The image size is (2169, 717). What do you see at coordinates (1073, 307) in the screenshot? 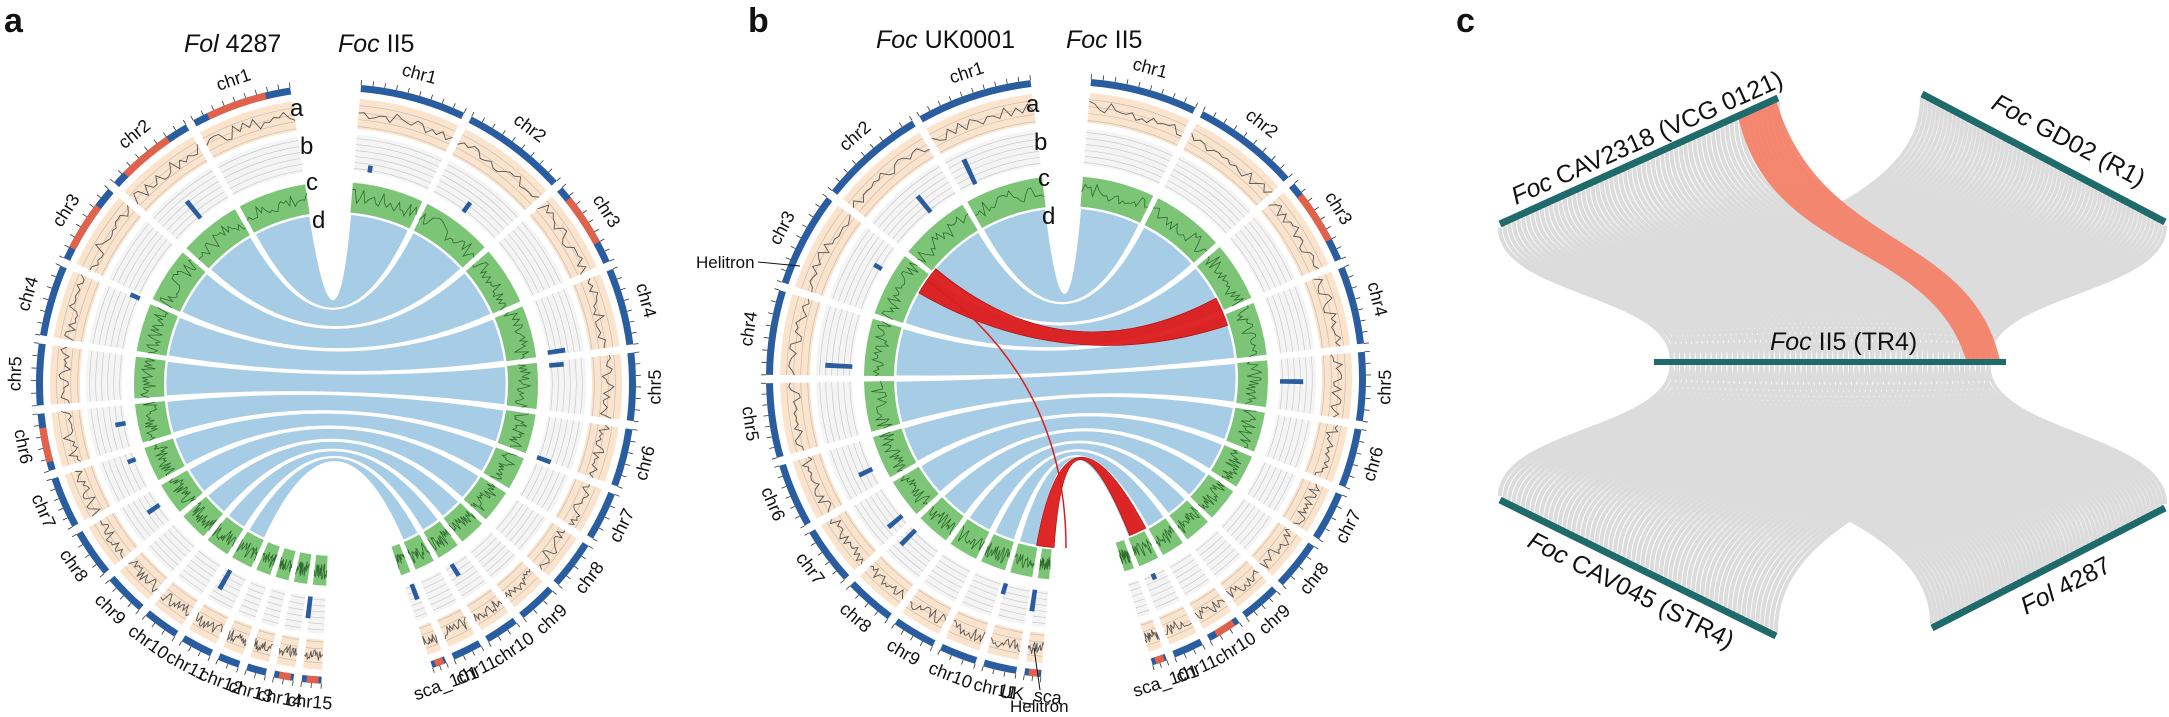
I see `helitron-link` at bounding box center [1073, 307].